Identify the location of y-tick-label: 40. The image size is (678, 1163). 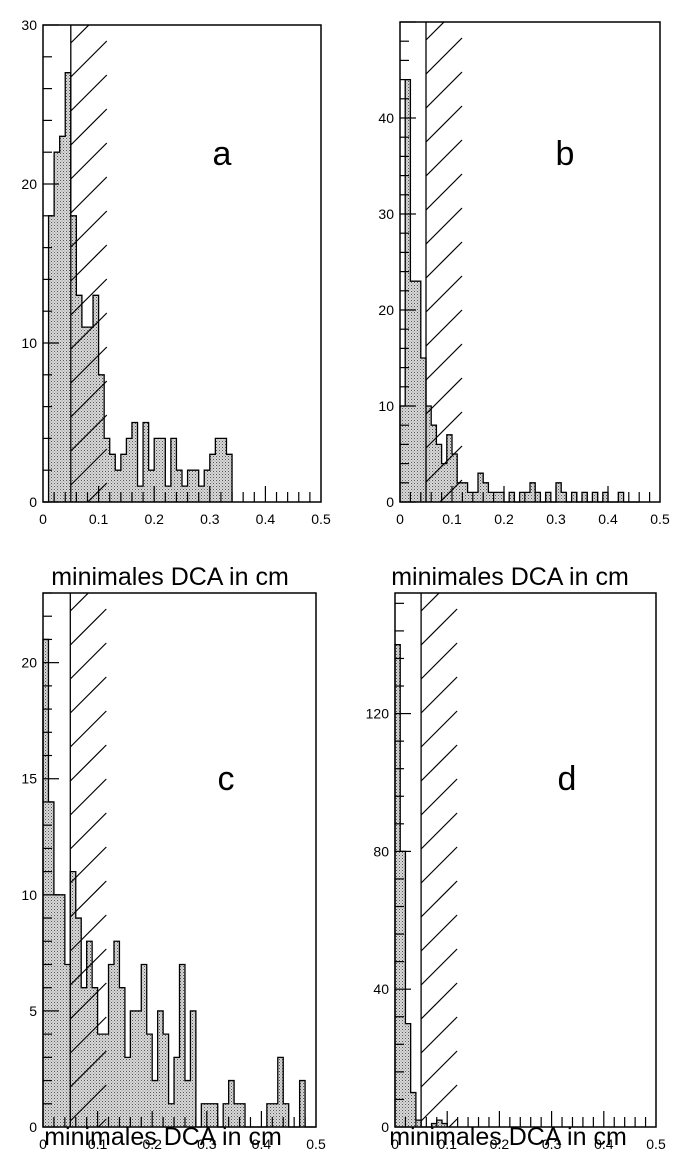
(386, 118).